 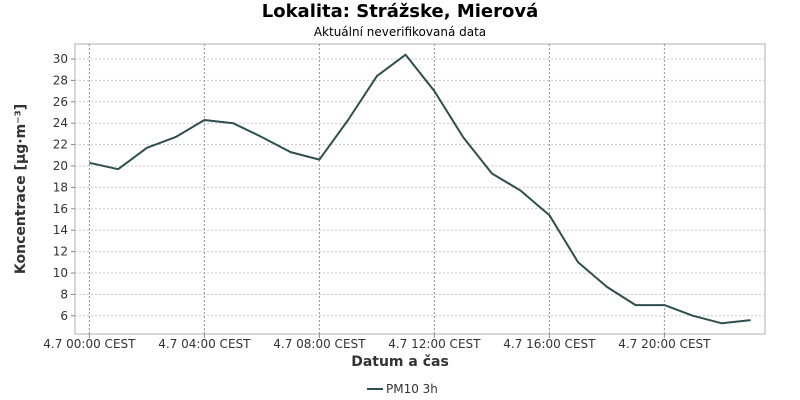 What do you see at coordinates (64, 316) in the screenshot?
I see `y-tick-label: 6` at bounding box center [64, 316].